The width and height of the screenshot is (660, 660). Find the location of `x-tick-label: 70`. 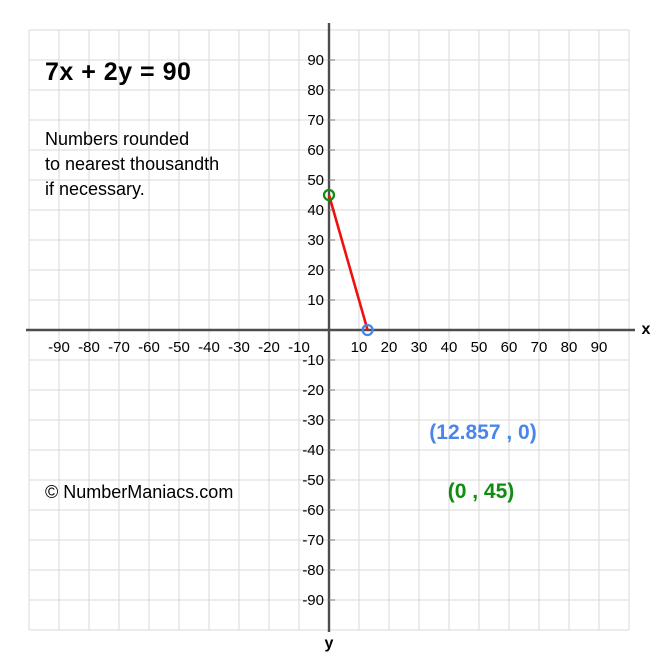

x-tick-label: 70 is located at coordinates (539, 347).